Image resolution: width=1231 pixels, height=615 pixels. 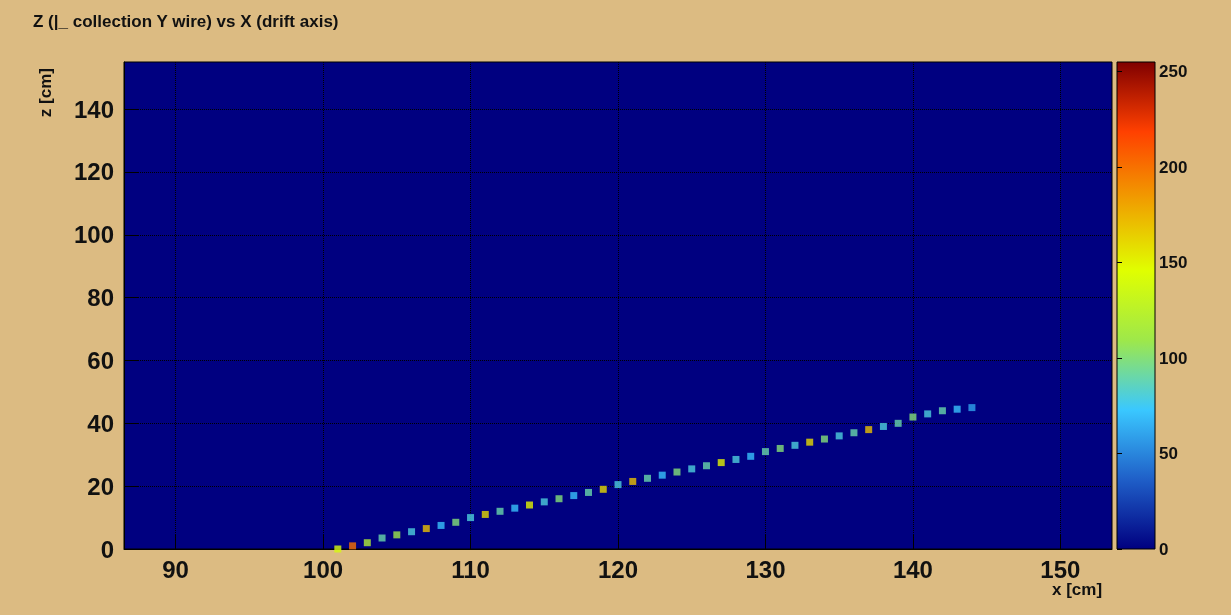 I want to click on x-tick-label: 130, so click(x=765, y=569).